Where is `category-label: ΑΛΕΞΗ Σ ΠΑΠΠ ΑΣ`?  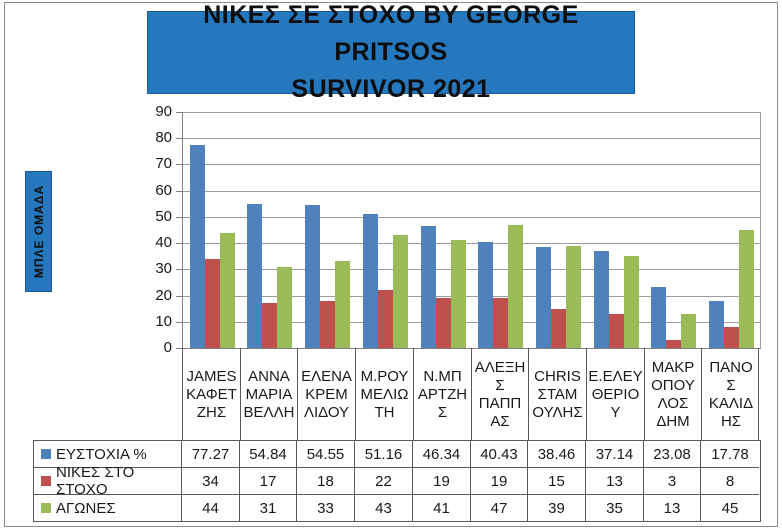 category-label: ΑΛΕΞΗ Σ ΠΑΠΠ ΑΣ is located at coordinates (500, 394).